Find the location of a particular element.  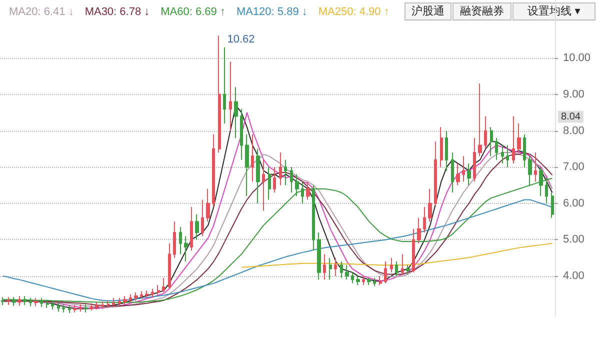

text: MA120: 5.89 ↓ is located at coordinates (272, 12).